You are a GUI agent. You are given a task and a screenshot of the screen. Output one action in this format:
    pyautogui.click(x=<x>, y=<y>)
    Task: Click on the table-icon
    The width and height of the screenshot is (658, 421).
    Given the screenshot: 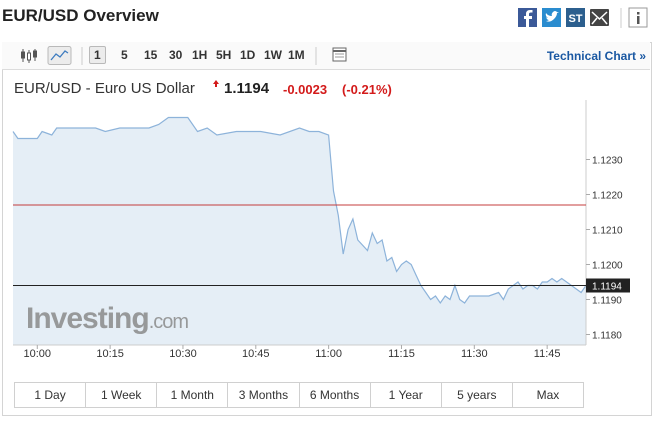 What is the action you would take?
    pyautogui.click(x=340, y=55)
    